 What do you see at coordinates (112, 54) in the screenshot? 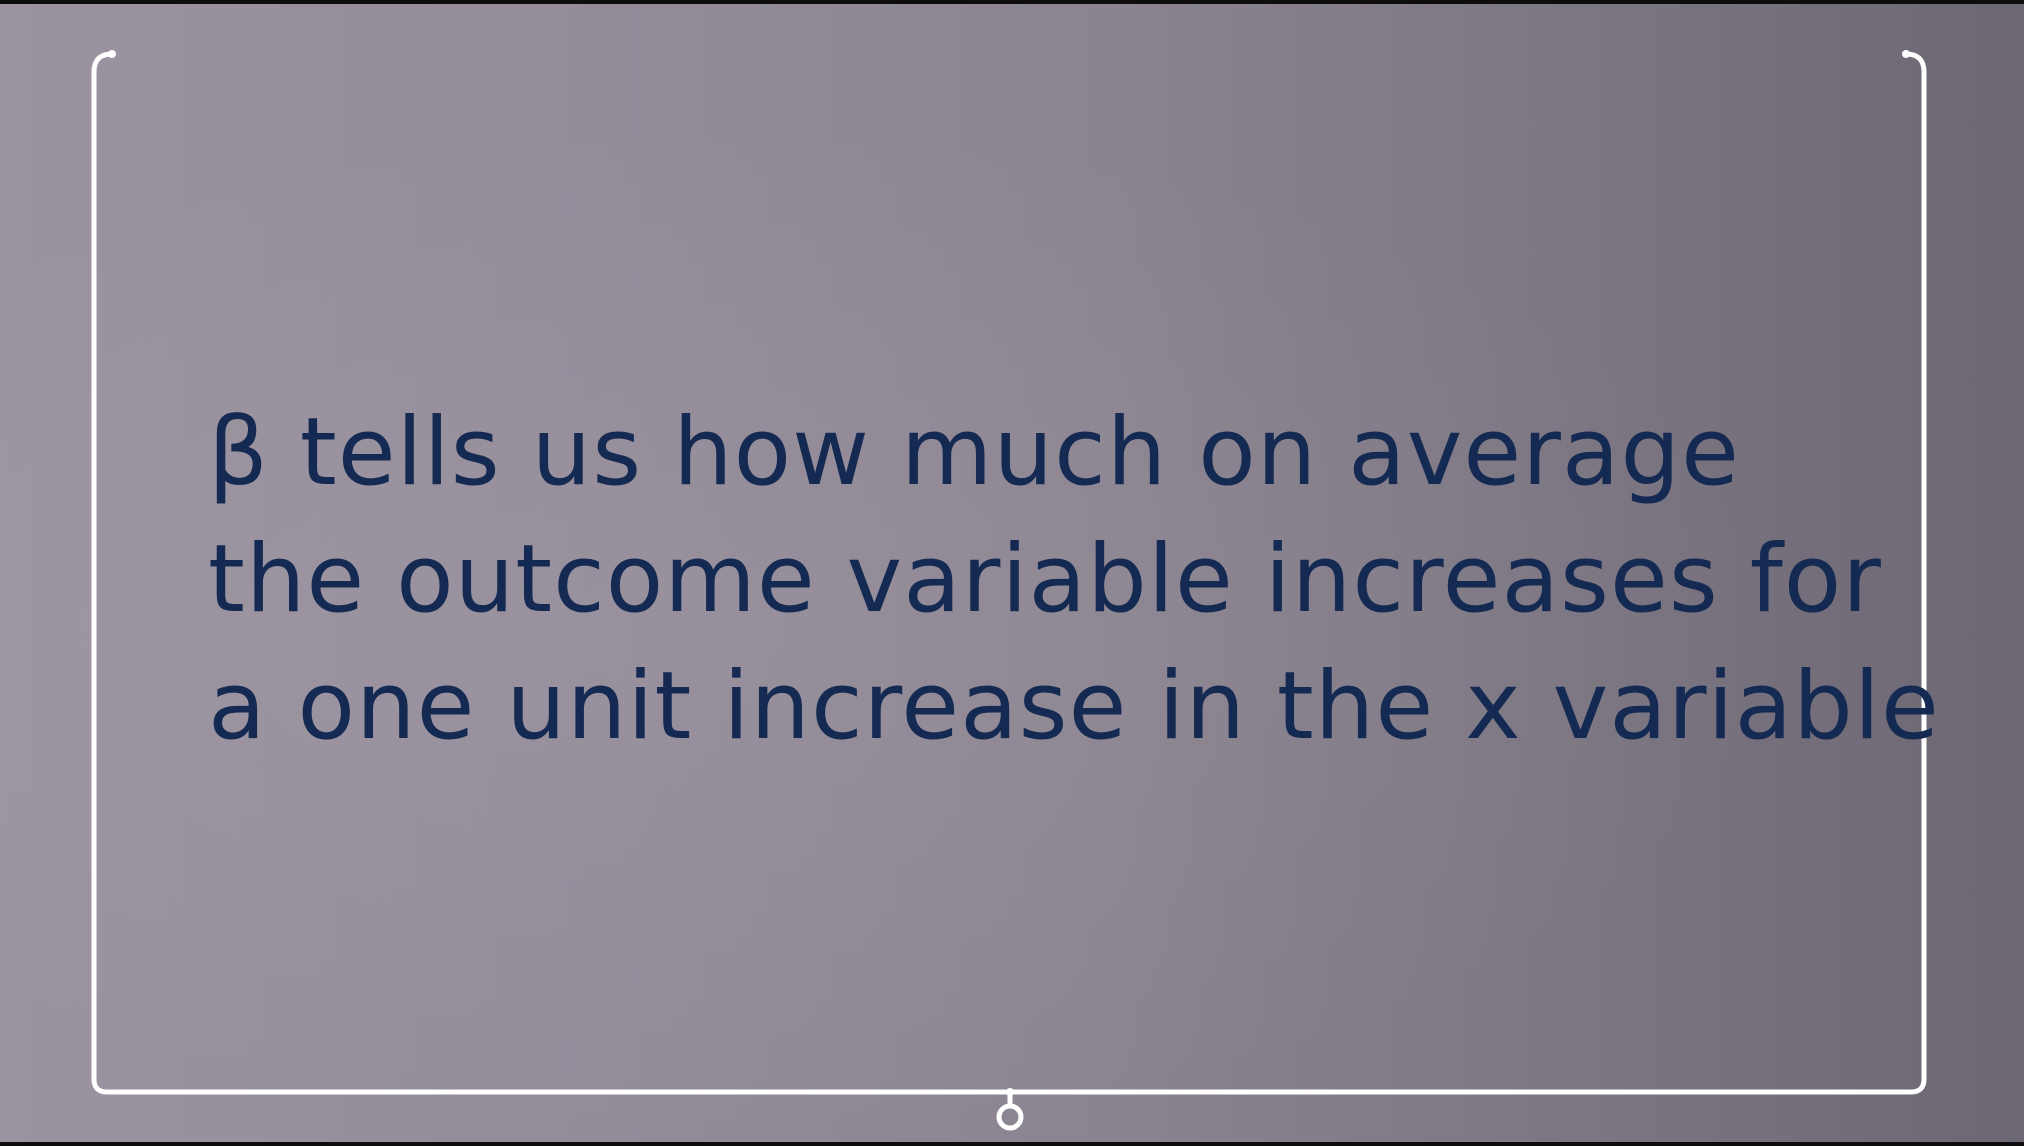
I see `frame-left-dot` at bounding box center [112, 54].